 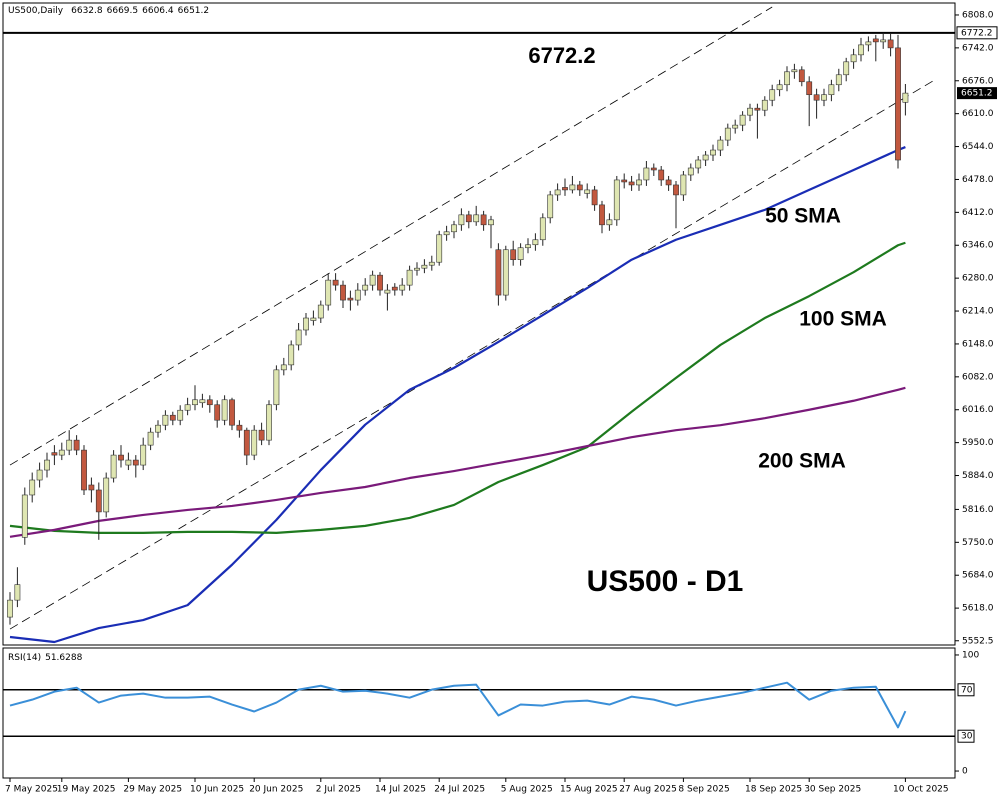 I want to click on x-tick-label: 27 Aug 2025, so click(x=648, y=790).